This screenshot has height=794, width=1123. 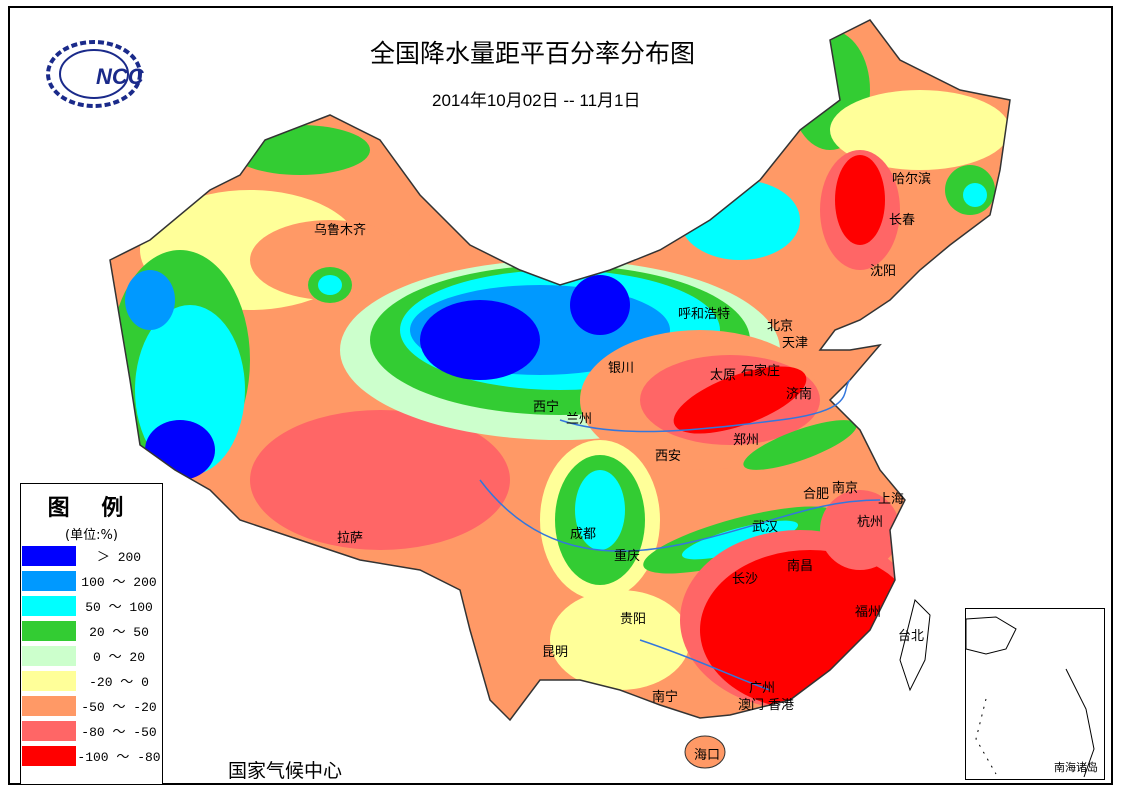 I want to click on city-label: 南昌, so click(x=800, y=566).